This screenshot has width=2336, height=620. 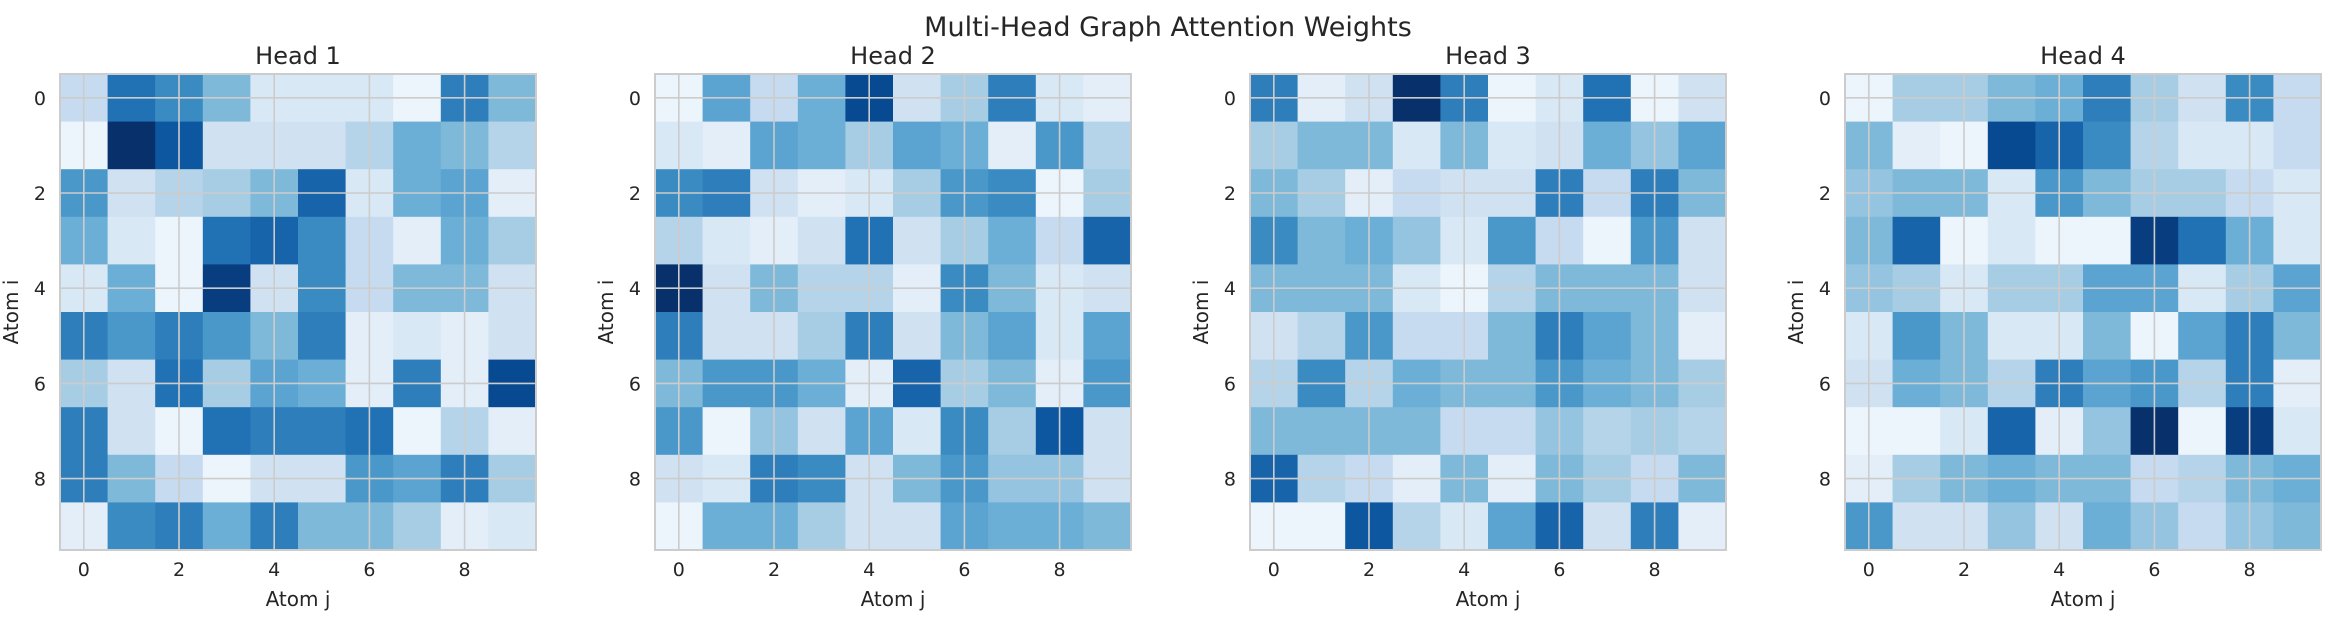 I want to click on y-axis-label: Atom i, so click(x=11, y=312).